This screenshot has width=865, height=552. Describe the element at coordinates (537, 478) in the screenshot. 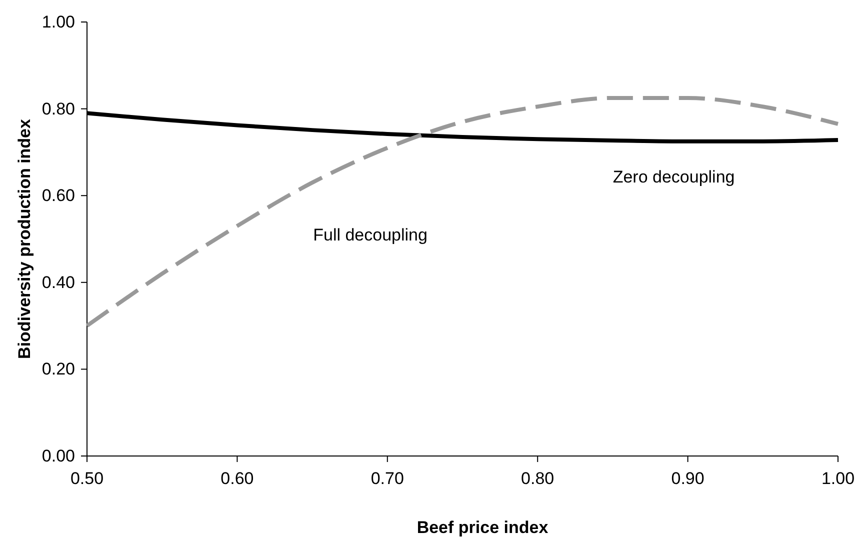

I see `x-tick-label: 0.80` at that location.